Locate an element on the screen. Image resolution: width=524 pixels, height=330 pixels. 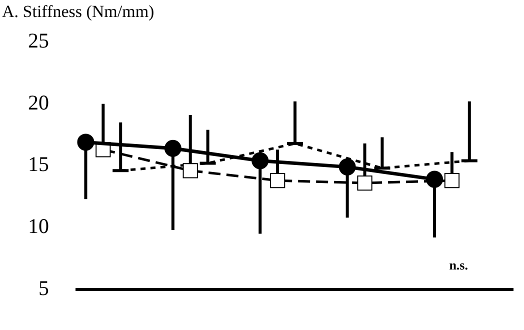
y-tick-label: 5 is located at coordinates (43, 288).